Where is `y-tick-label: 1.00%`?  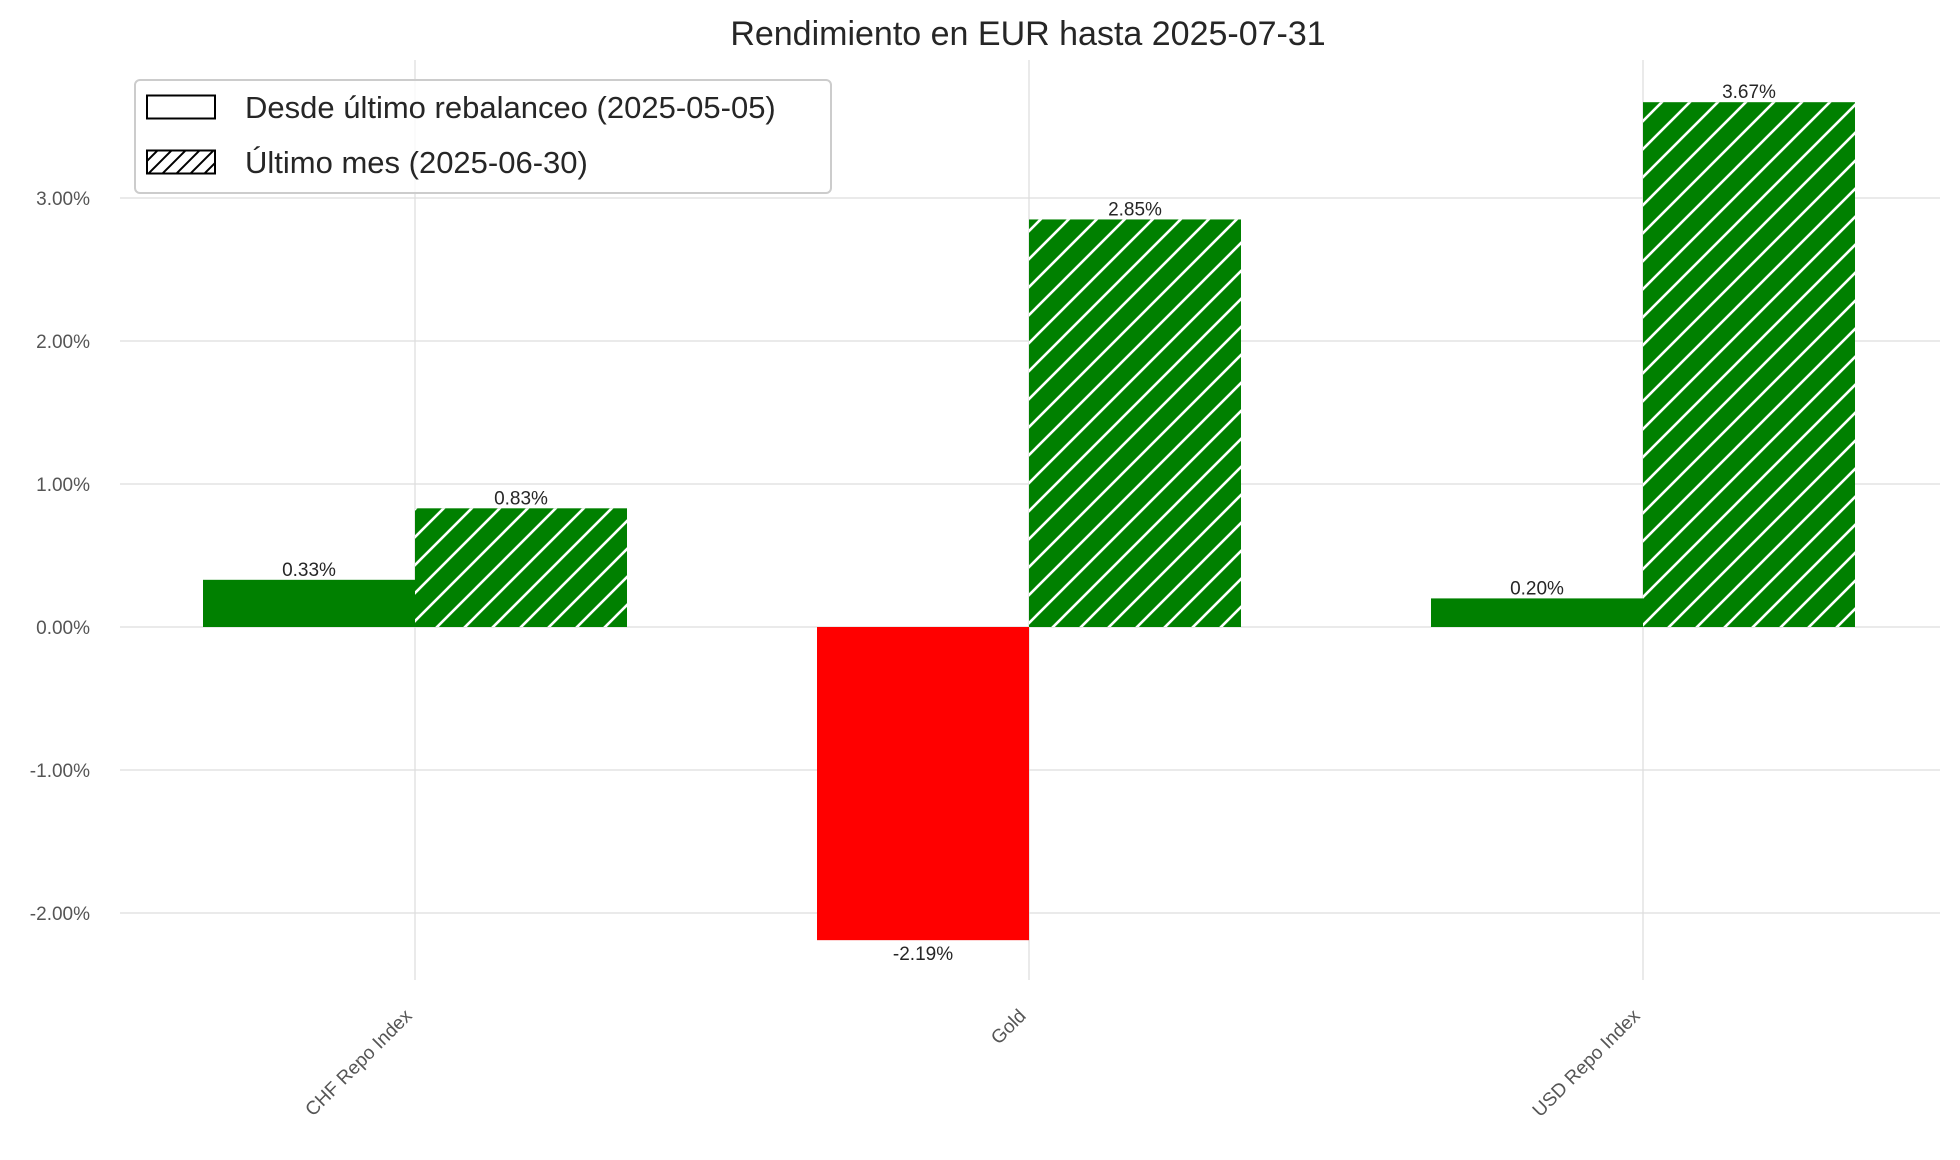
y-tick-label: 1.00% is located at coordinates (63, 485).